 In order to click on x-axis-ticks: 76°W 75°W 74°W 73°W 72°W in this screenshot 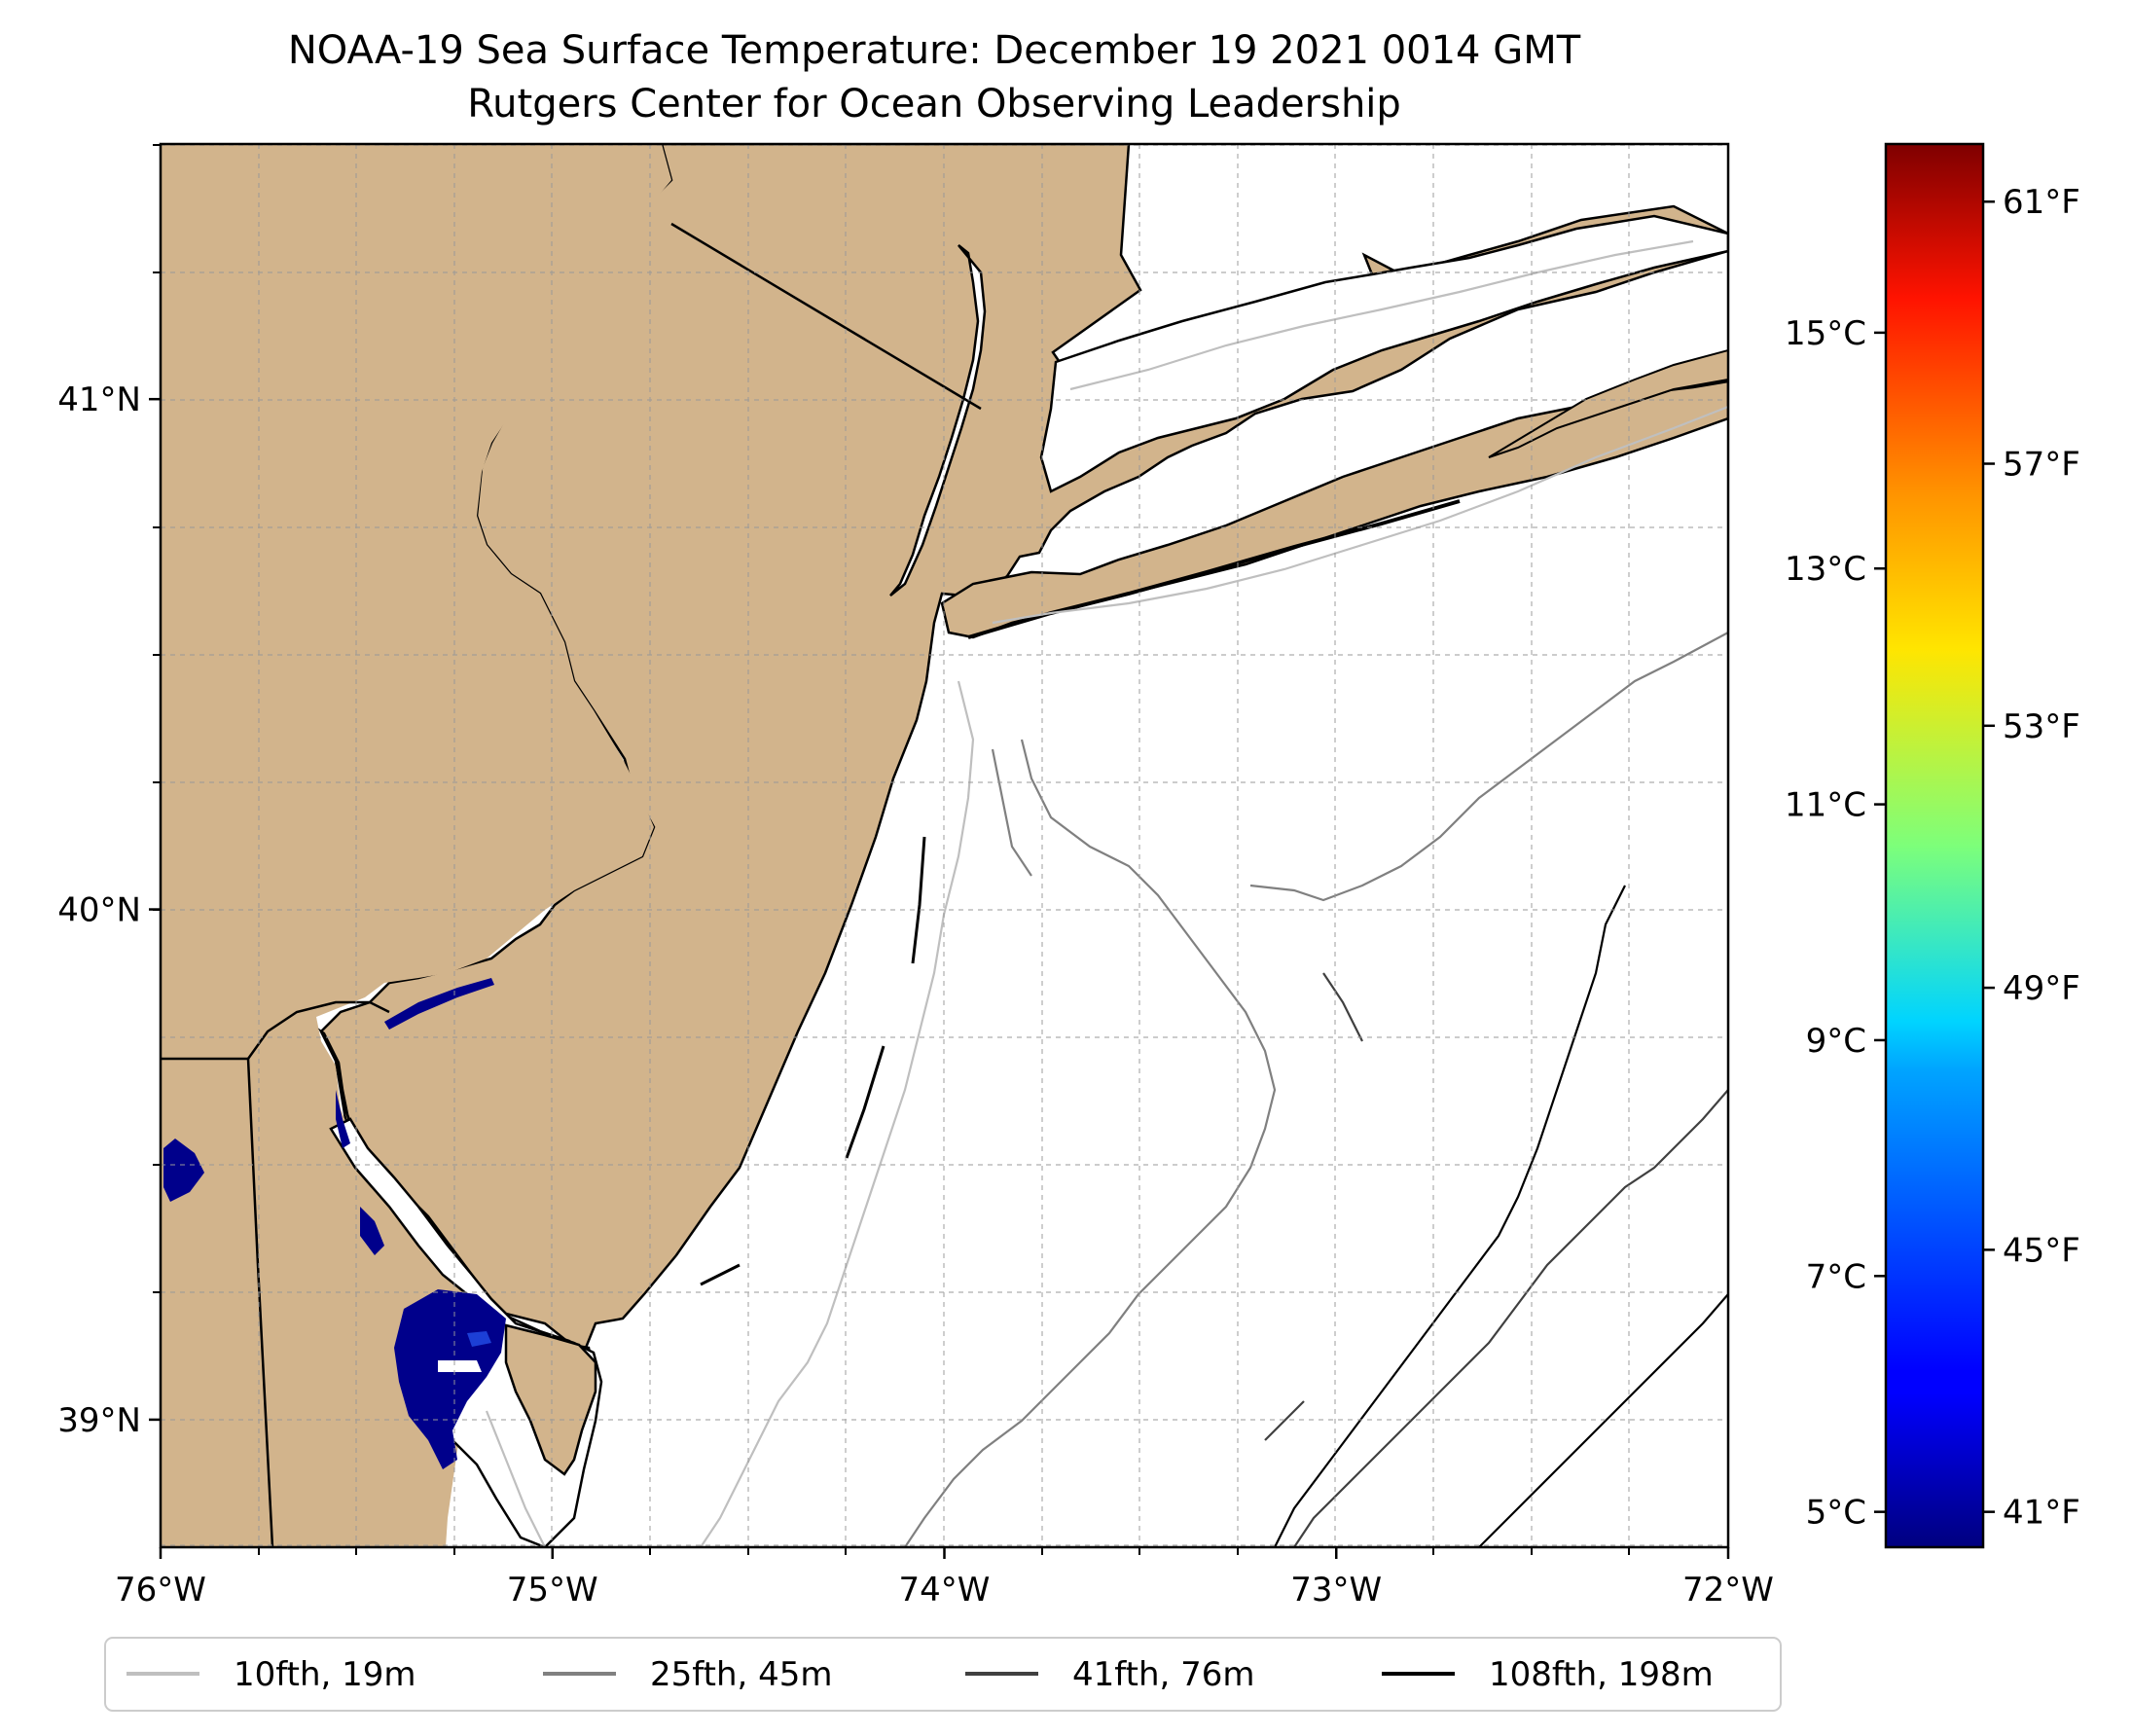, I will do `click(945, 1578)`.